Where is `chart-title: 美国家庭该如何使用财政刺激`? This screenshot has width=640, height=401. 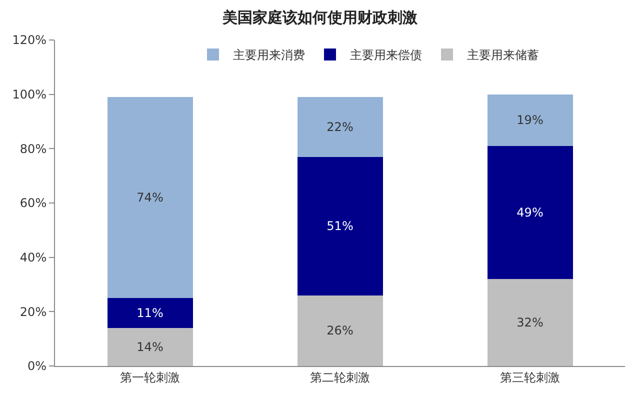 chart-title: 美国家庭该如何使用财政刺激 is located at coordinates (320, 17).